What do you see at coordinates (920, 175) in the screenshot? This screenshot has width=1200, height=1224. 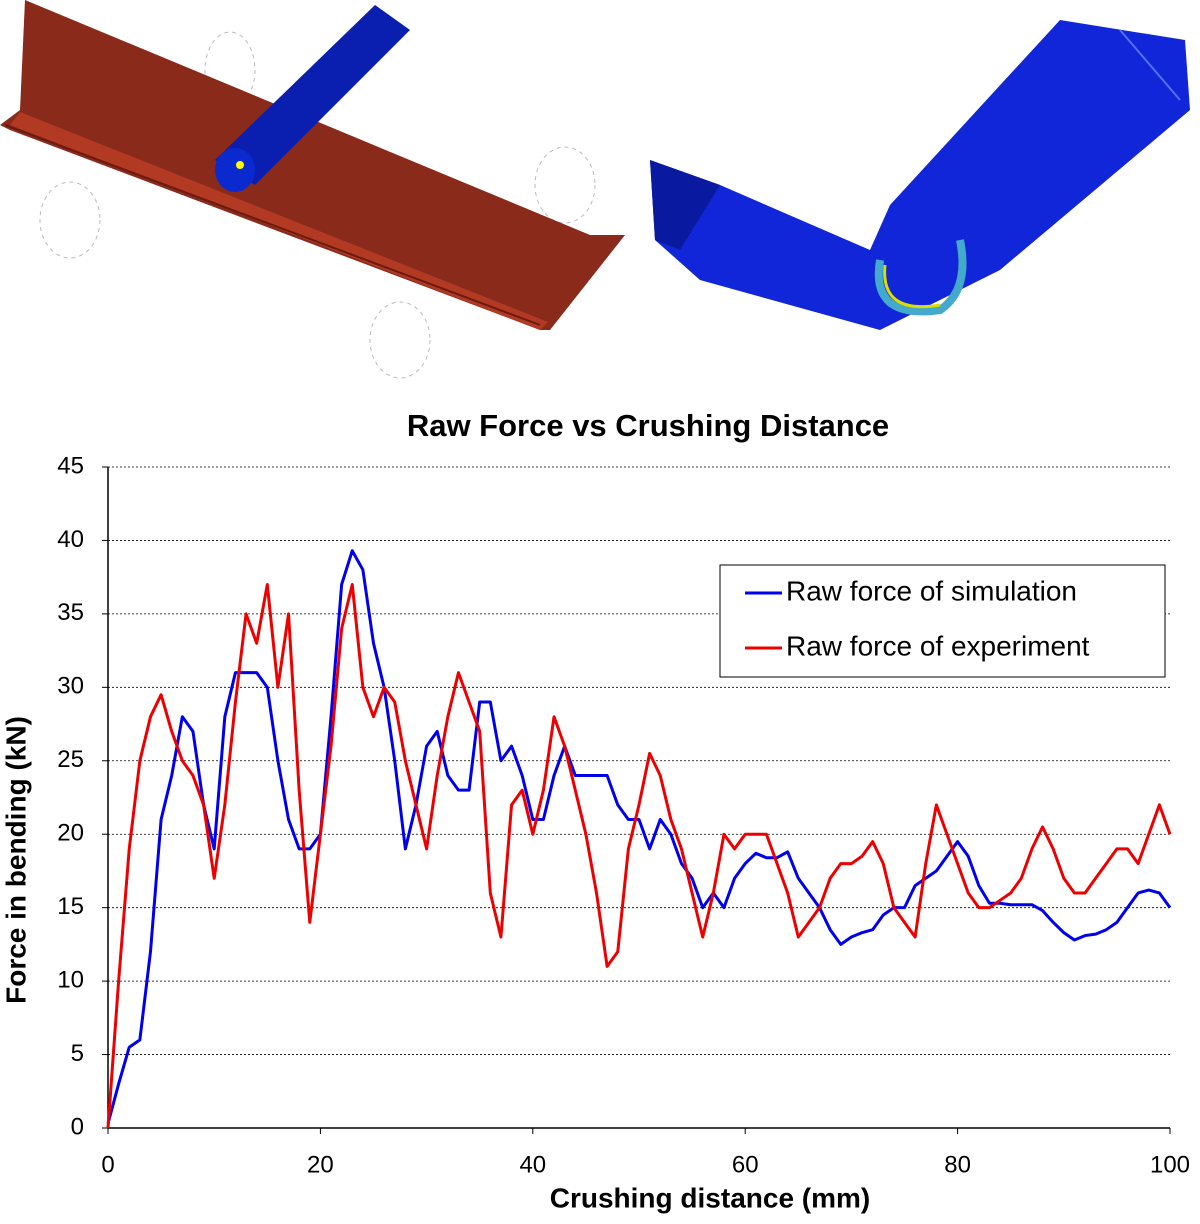 I see `bent-tube-model` at bounding box center [920, 175].